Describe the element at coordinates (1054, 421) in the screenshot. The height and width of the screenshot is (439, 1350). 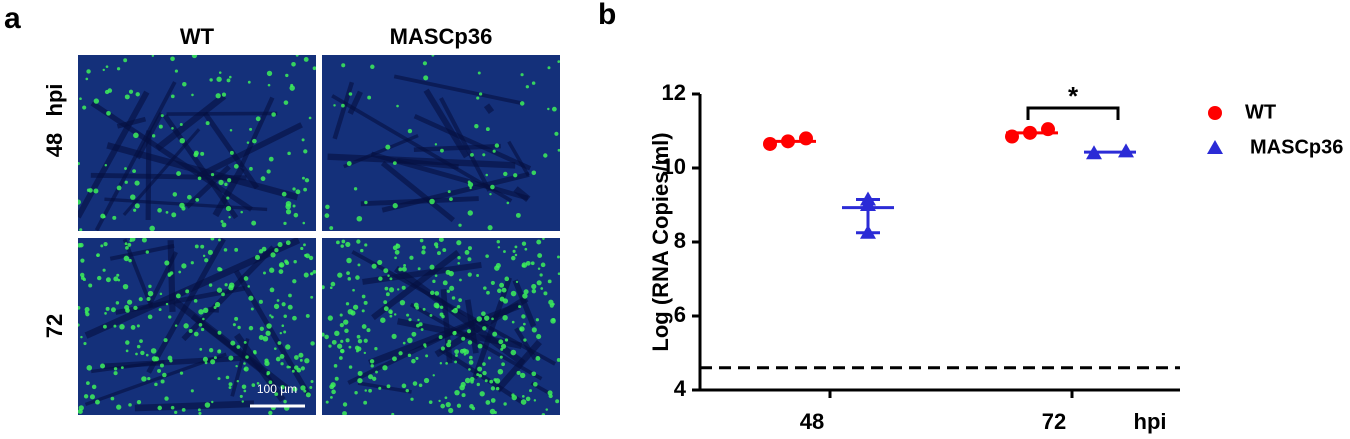
I see `x-tick-label: 72` at that location.